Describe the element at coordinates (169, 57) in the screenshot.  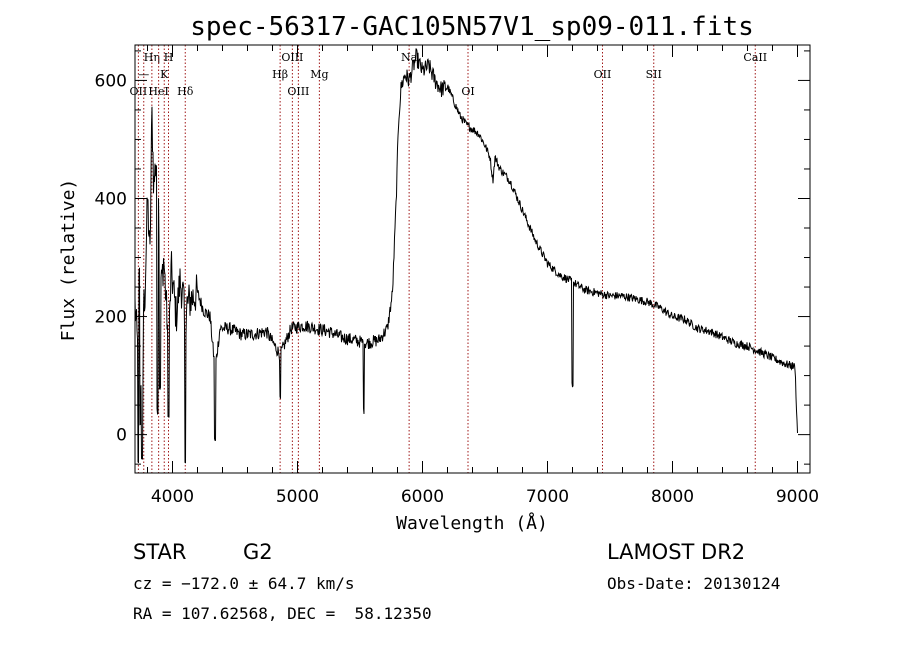
I see `line-marker-label: H` at that location.